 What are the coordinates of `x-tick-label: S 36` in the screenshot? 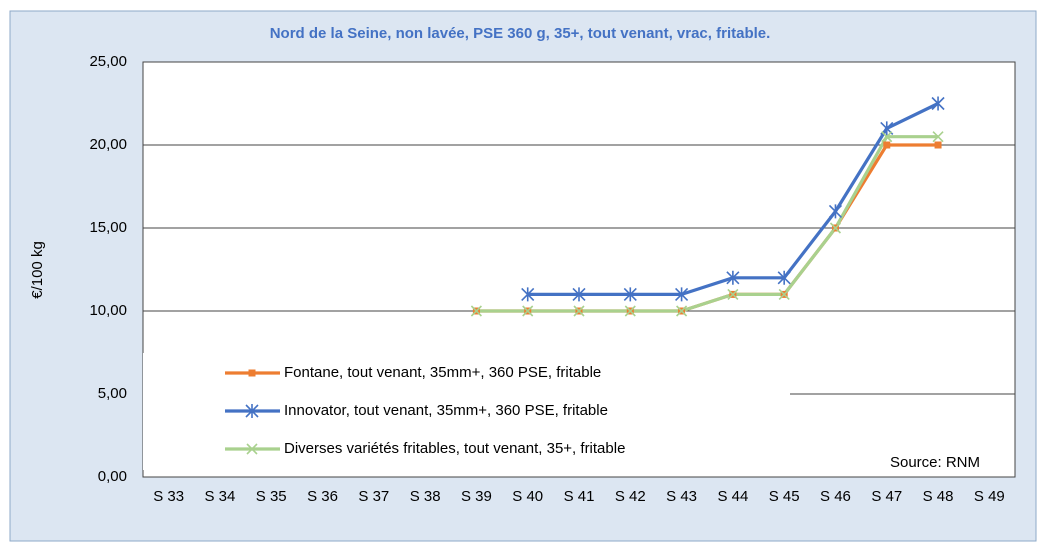 It's located at (322, 496).